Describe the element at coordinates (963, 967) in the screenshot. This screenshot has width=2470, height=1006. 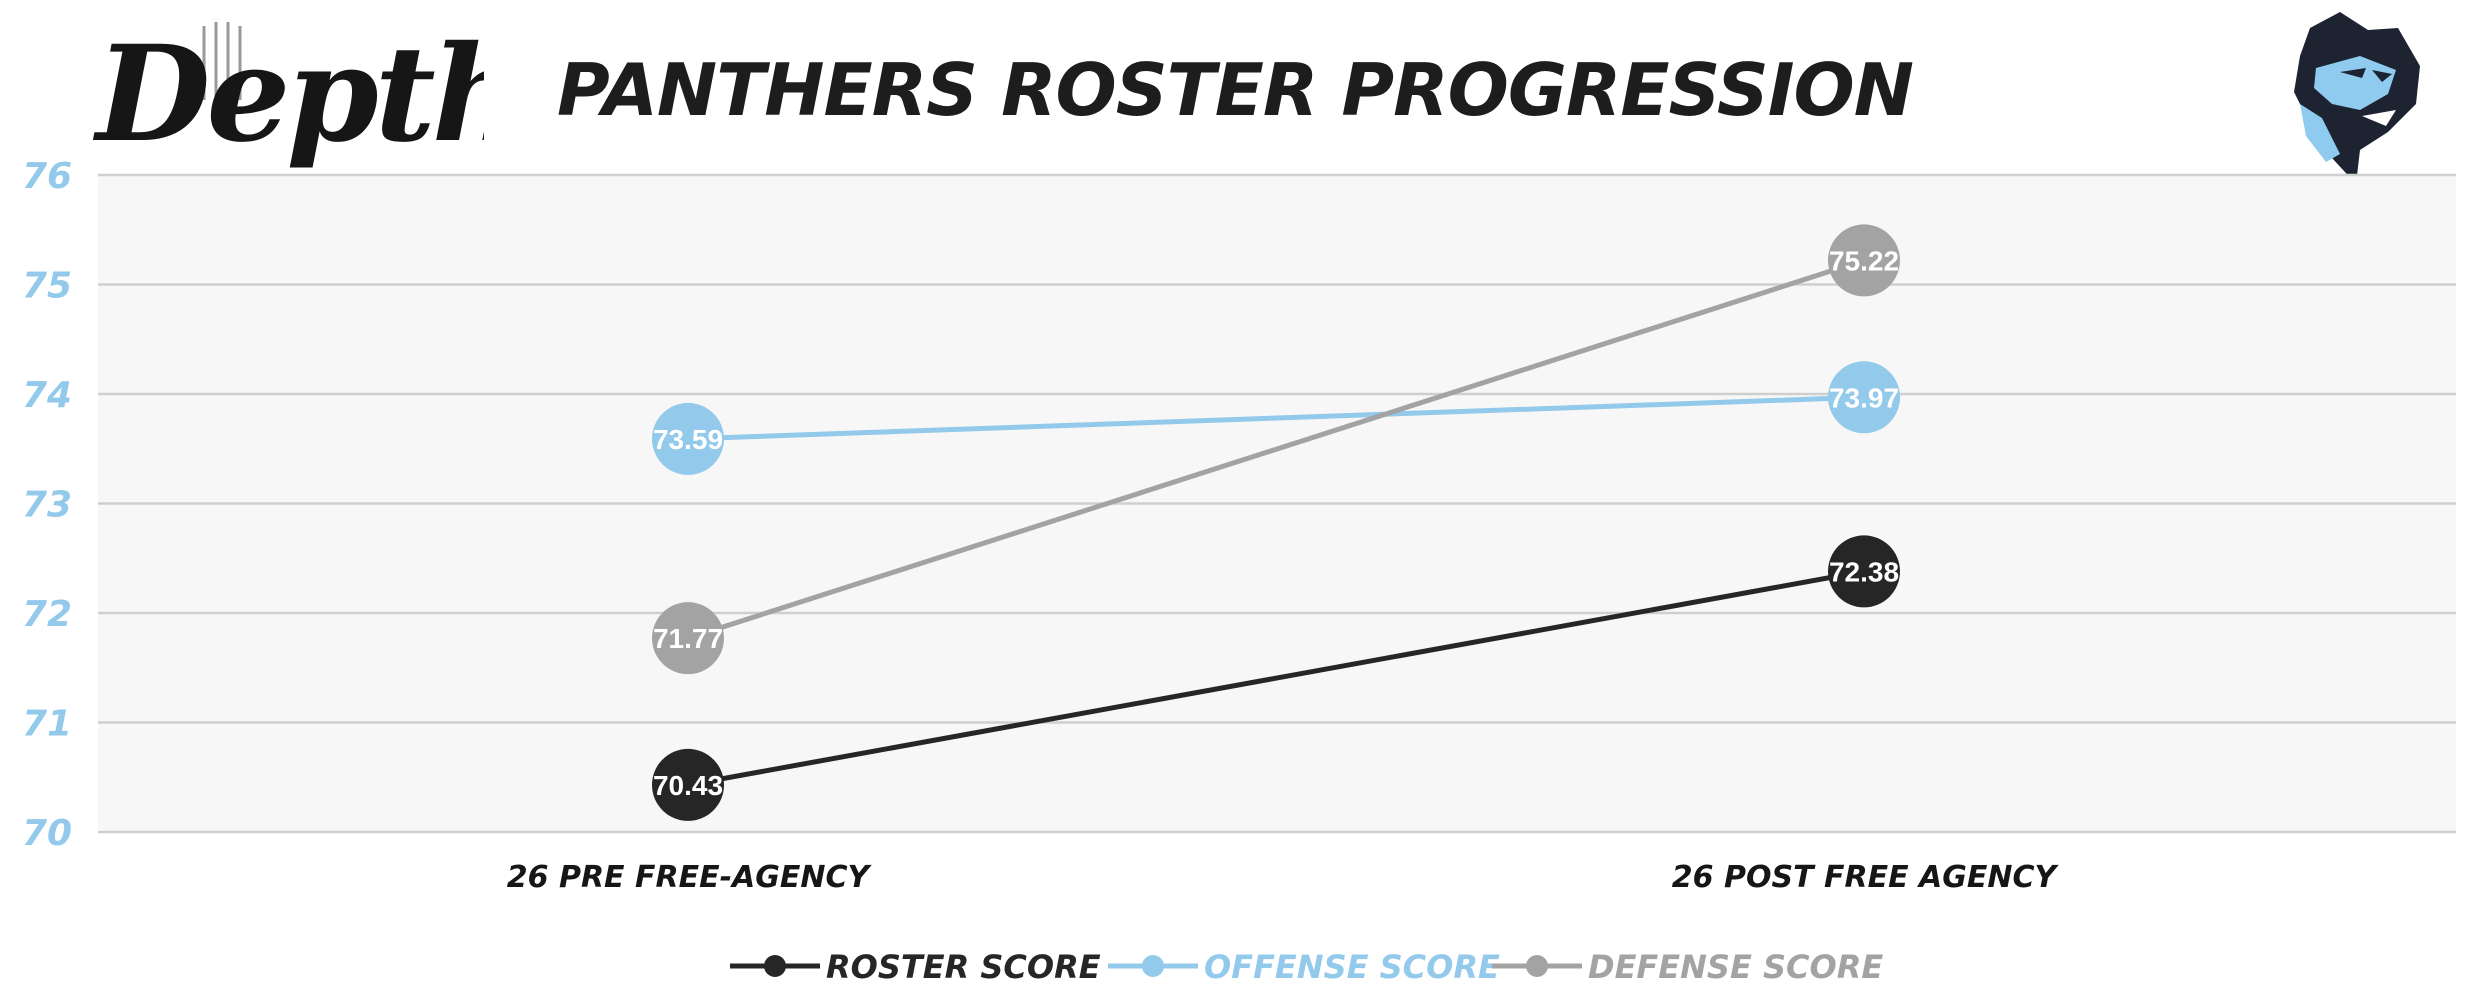
I see `legend-label: ROSTER SCORE` at that location.